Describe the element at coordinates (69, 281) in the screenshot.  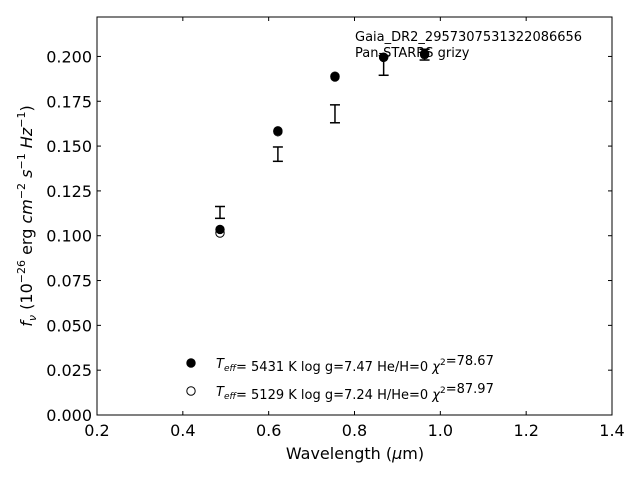
I see `y-tick-label: 0.075` at that location.